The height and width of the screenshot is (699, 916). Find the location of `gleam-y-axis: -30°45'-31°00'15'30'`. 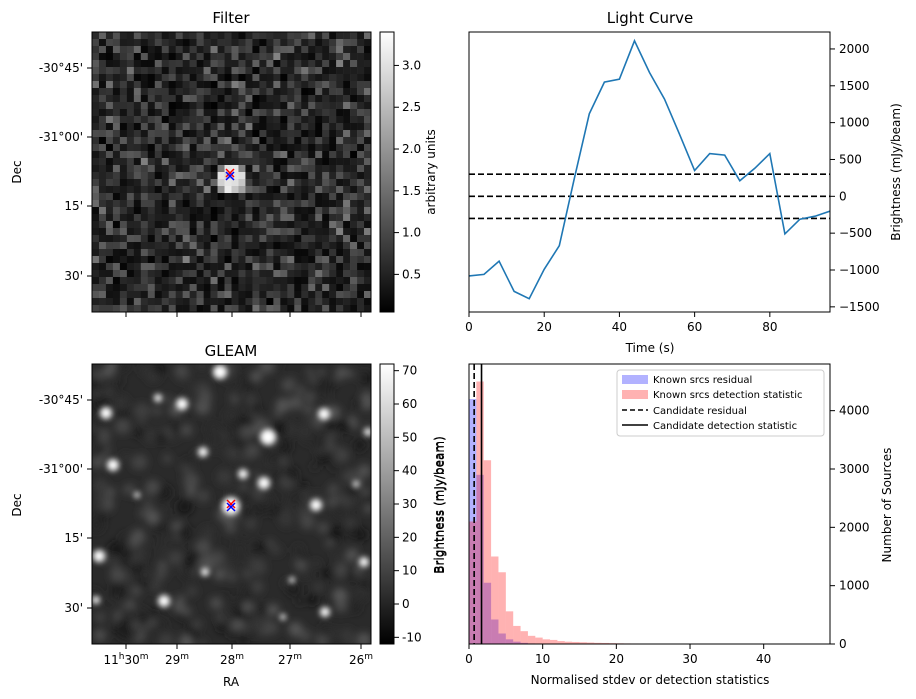

gleam-y-axis: -30°45'-31°00'15'30' is located at coordinates (65, 504).